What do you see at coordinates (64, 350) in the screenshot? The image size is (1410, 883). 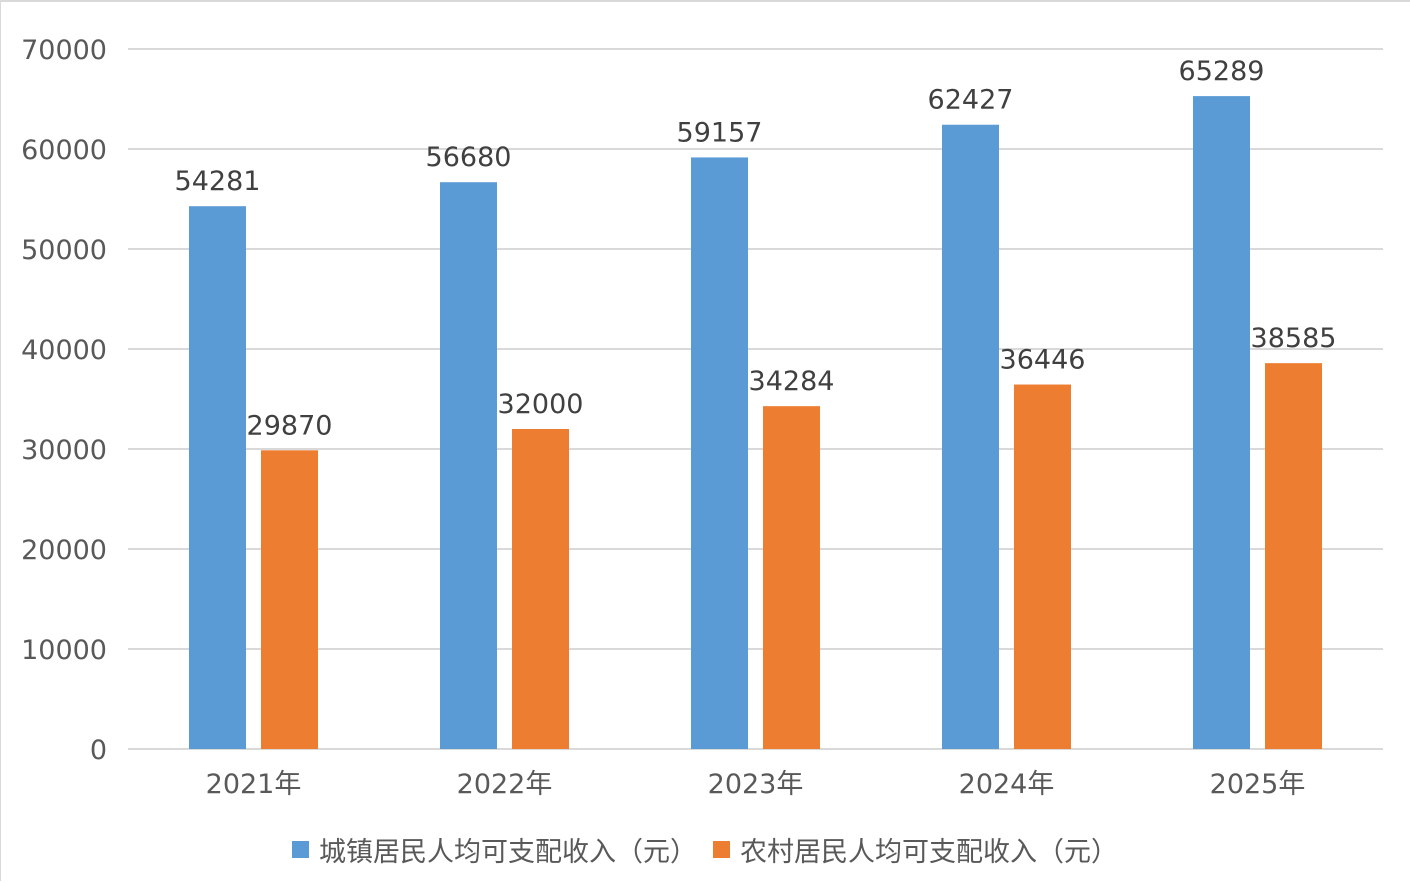 I see `y-tick-label: 40000` at bounding box center [64, 350].